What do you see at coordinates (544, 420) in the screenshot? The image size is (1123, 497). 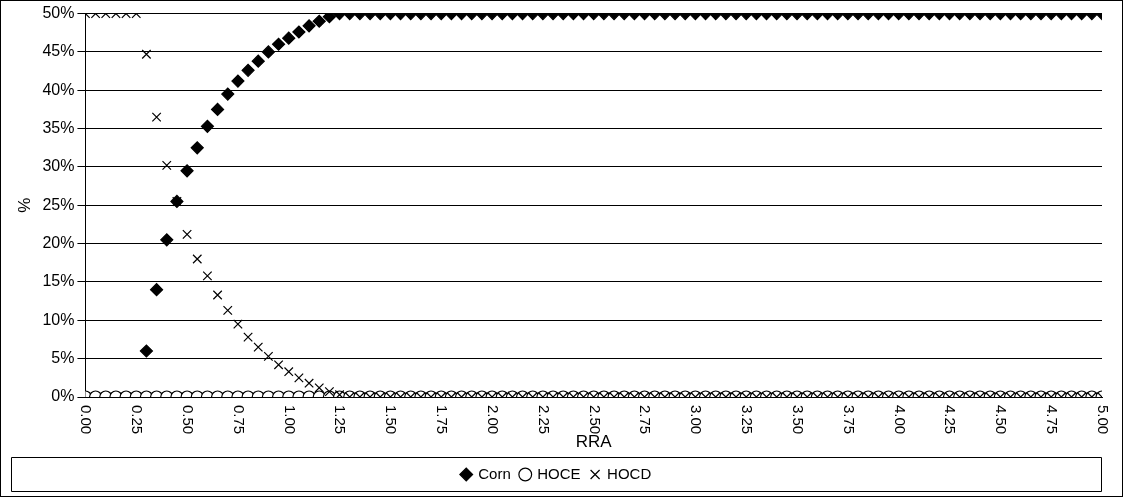 I see `x-tick-label: 2.25` at bounding box center [544, 420].